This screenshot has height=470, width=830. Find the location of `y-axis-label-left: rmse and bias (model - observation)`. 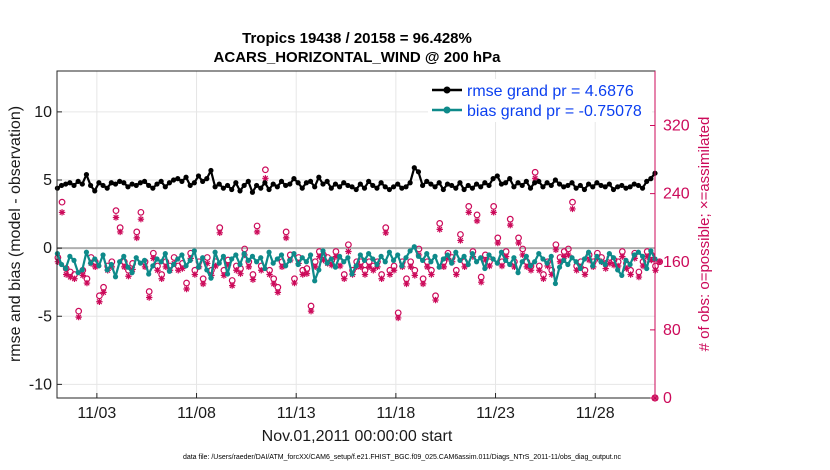

y-axis-label-left: rmse and bias (model - observation) is located at coordinates (15, 234).